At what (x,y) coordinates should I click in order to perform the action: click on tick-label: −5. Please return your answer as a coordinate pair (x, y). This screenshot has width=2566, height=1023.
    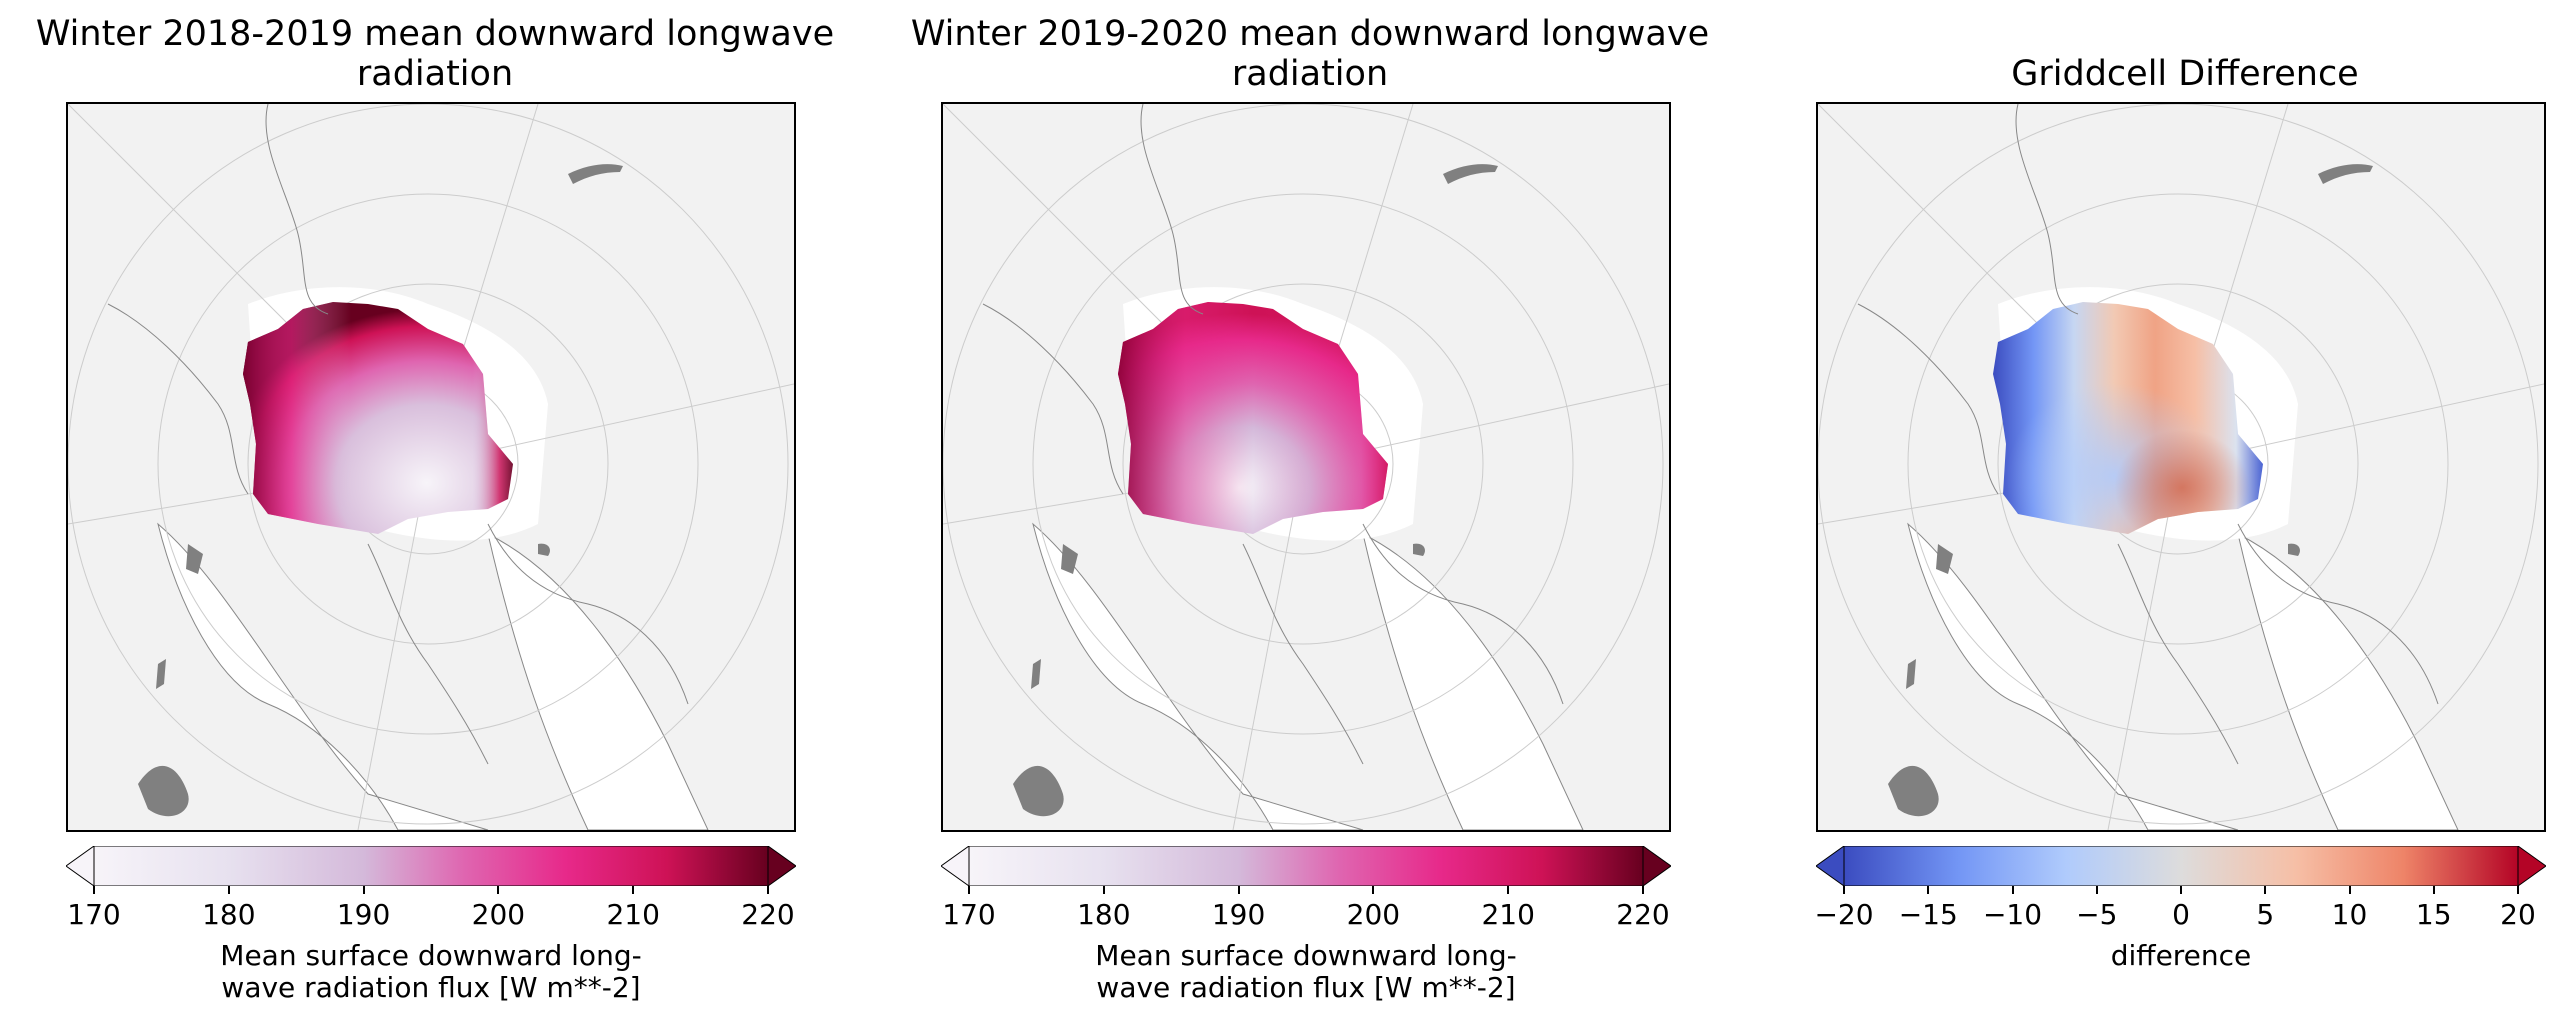
    Looking at the image, I should click on (2097, 914).